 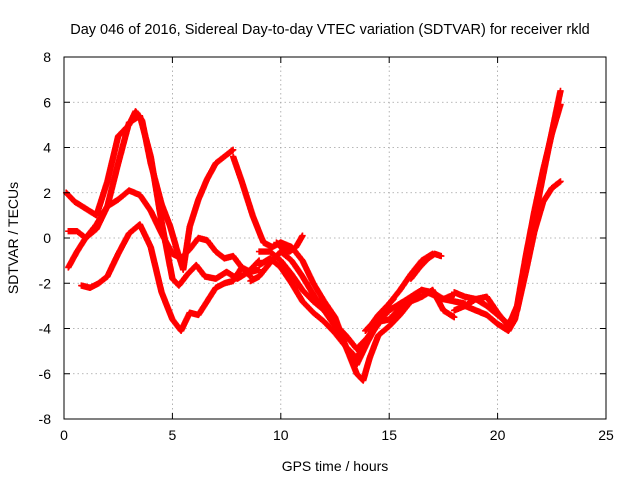 What do you see at coordinates (47, 102) in the screenshot?
I see `y-tick-label: 6` at bounding box center [47, 102].